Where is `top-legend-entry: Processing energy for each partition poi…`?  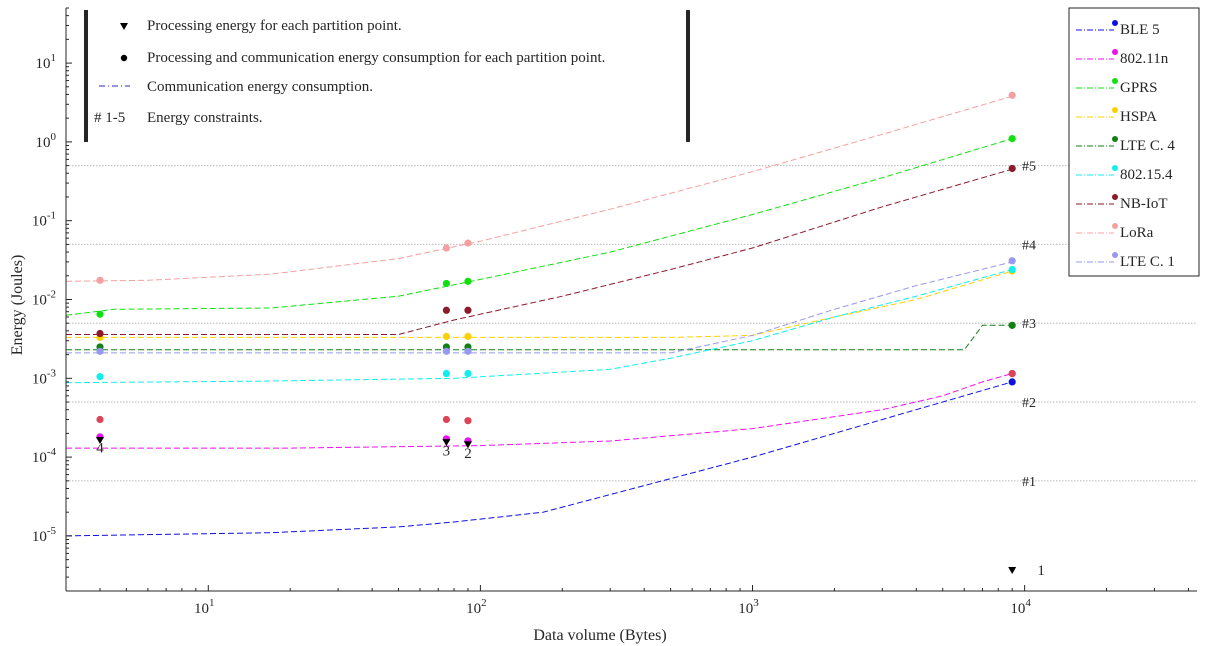 top-legend-entry: Processing energy for each partition poi… is located at coordinates (274, 26).